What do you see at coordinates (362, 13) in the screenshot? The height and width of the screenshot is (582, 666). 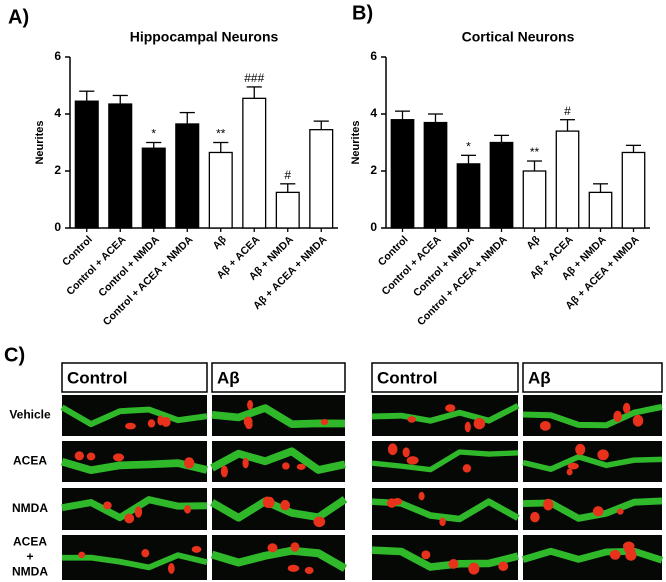 I see `panel-label: B)` at bounding box center [362, 13].